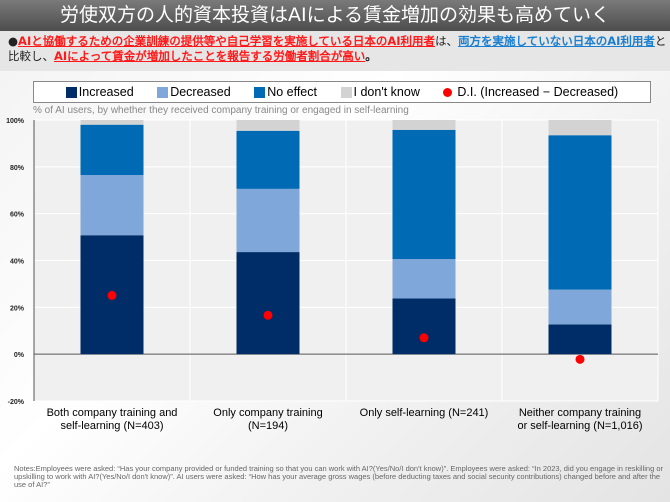  I want to click on legend-dot, so click(448, 92).